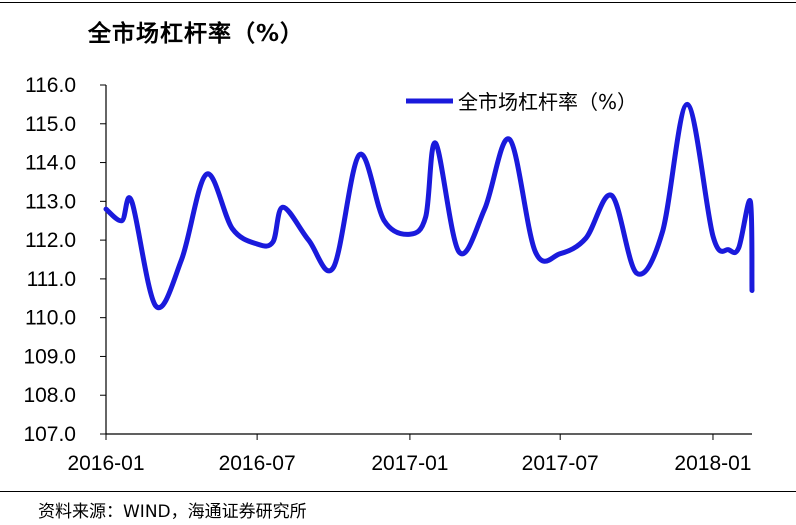  I want to click on y-tick-label: 114.0, so click(50, 163).